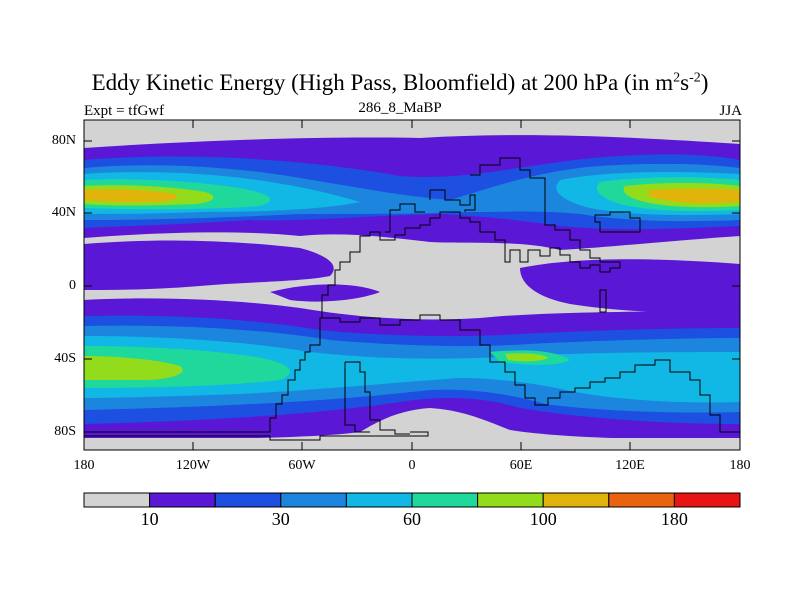  I want to click on y-tick-80s: 80S, so click(65, 431).